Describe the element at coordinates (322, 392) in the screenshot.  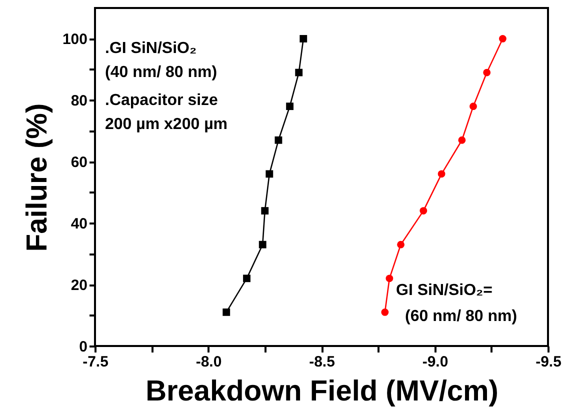
I see `x-axis-title: Breakdown Field (MV/cm)` at that location.